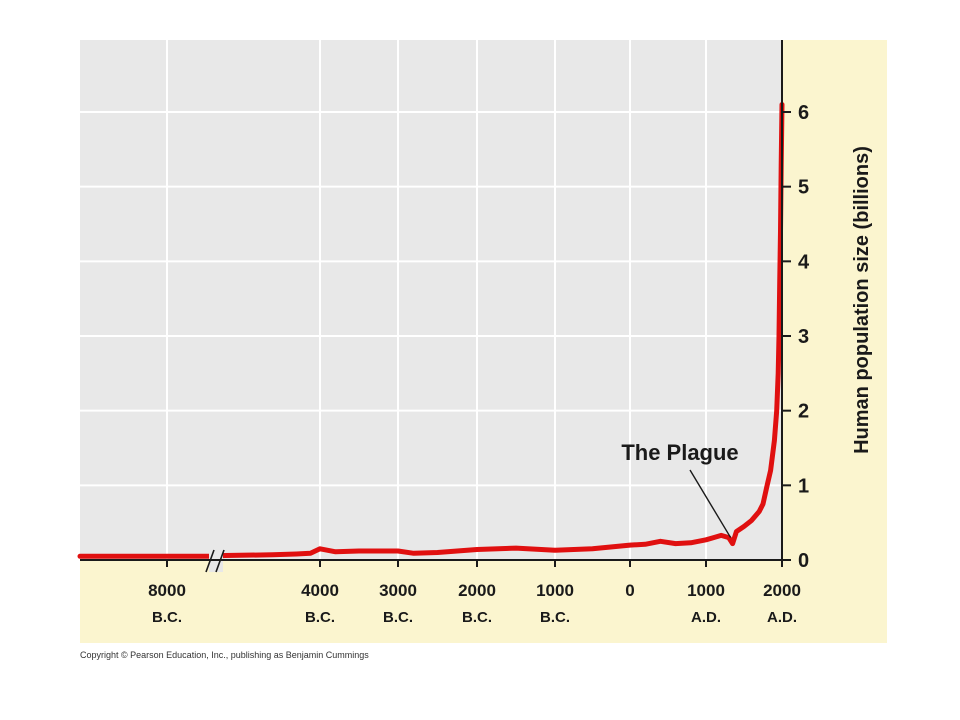 This screenshot has height=720, width=960. Describe the element at coordinates (782, 617) in the screenshot. I see `x-tick-era-7: A.D.` at that location.